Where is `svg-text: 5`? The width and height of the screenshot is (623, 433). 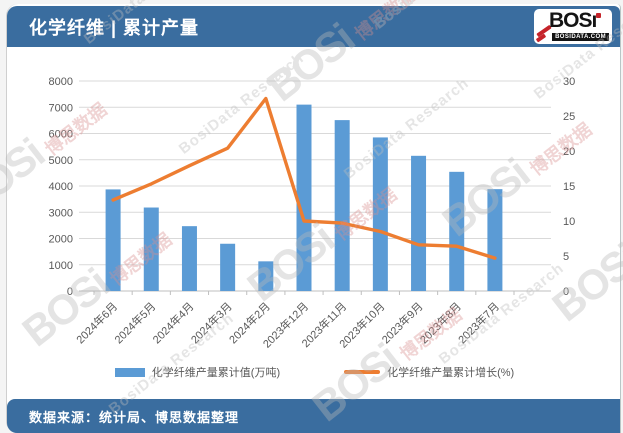 svg-text: 5 is located at coordinates (566, 257).